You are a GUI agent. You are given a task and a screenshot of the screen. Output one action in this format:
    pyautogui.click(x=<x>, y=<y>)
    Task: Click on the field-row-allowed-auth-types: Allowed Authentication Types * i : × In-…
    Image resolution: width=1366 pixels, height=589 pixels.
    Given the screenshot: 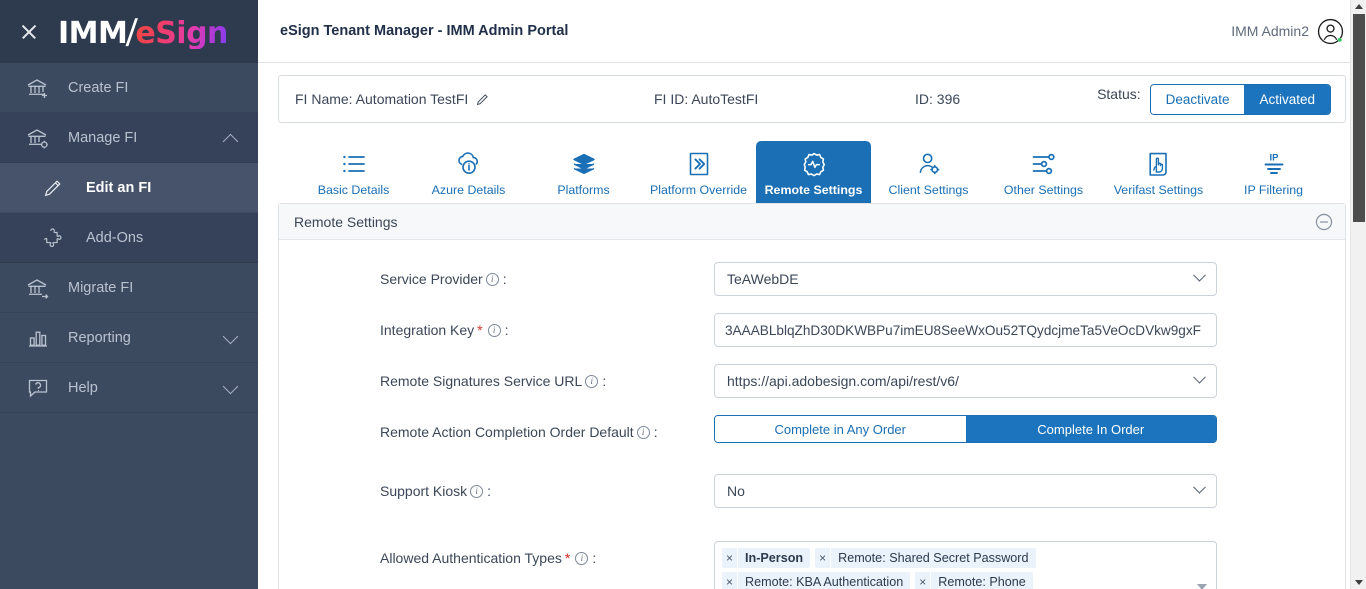 What is the action you would take?
    pyautogui.click(x=812, y=565)
    